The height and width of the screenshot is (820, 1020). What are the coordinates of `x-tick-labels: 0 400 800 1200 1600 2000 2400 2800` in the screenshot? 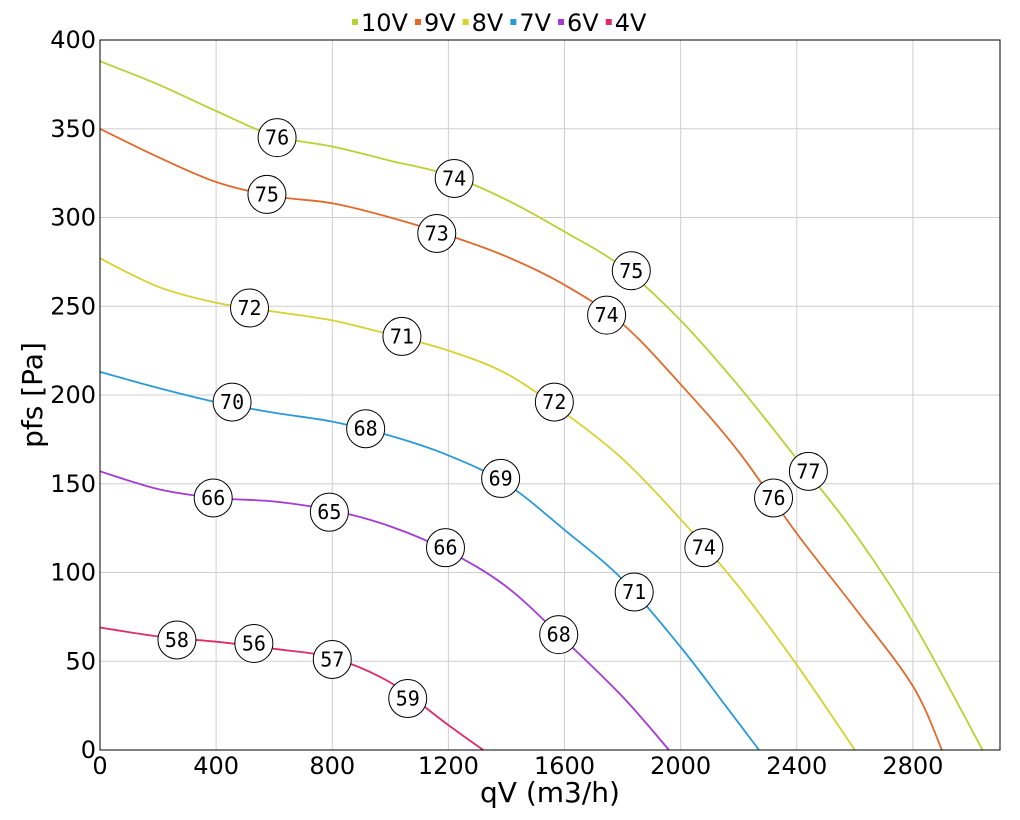 It's located at (517, 766).